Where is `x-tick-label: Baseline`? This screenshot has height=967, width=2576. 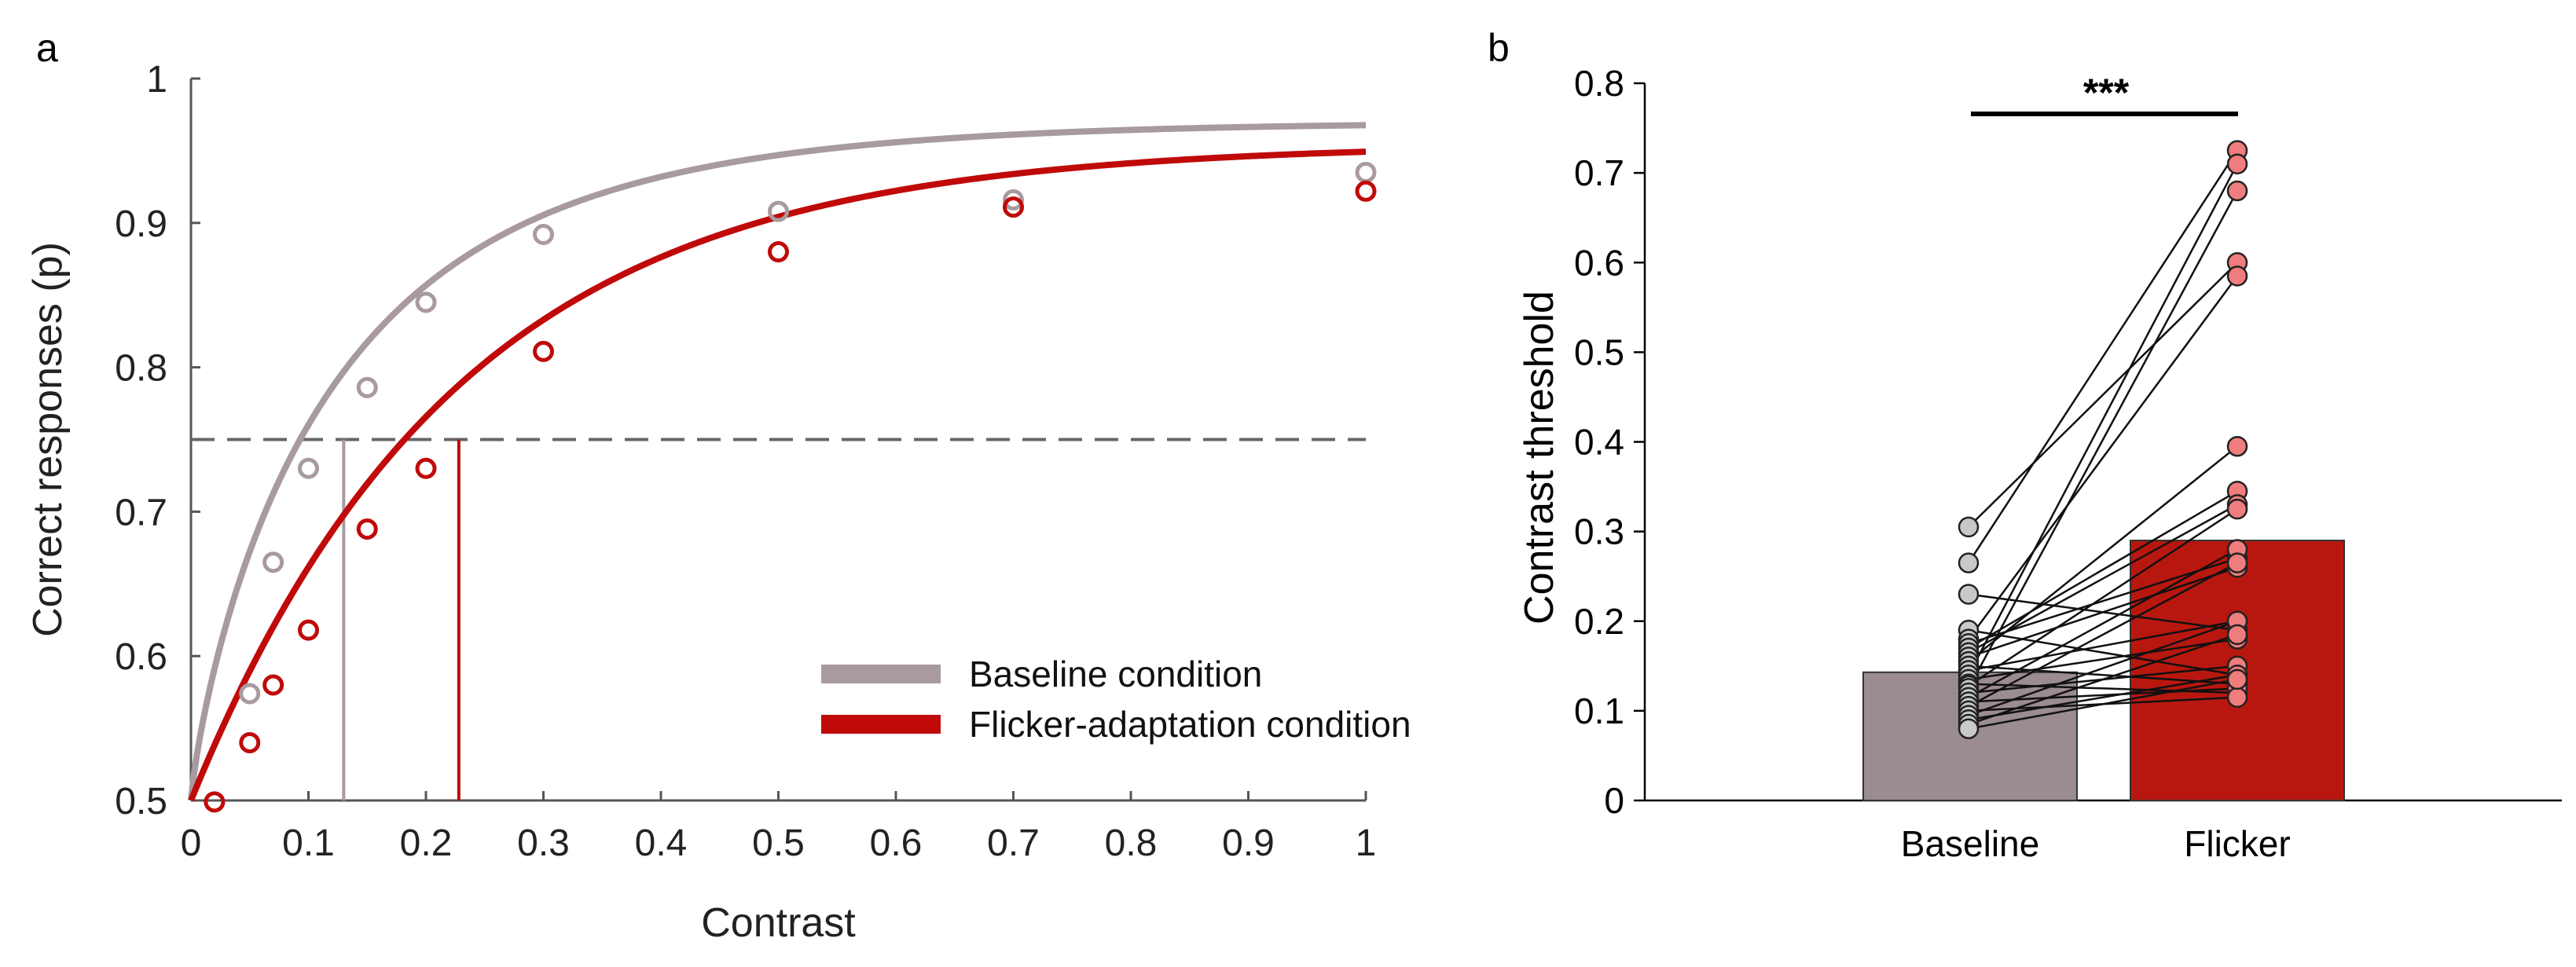 x-tick-label: Baseline is located at coordinates (1970, 843).